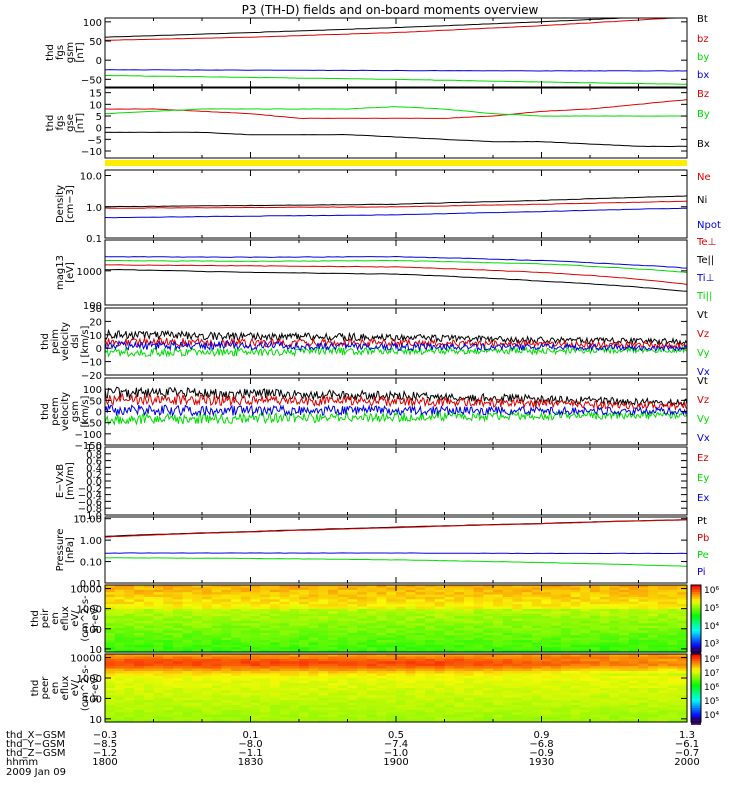 This screenshot has width=750, height=800. I want to click on legend-efield-0: Ez, so click(703, 458).